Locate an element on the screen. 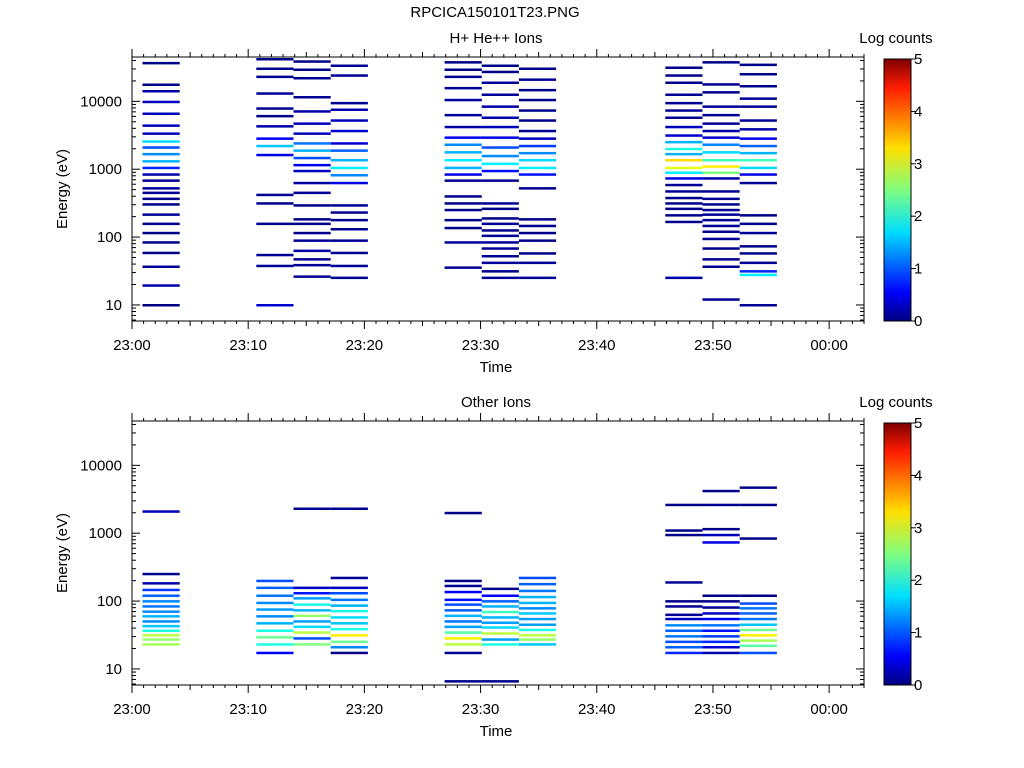  y-tick-label: 100 is located at coordinates (109, 601).